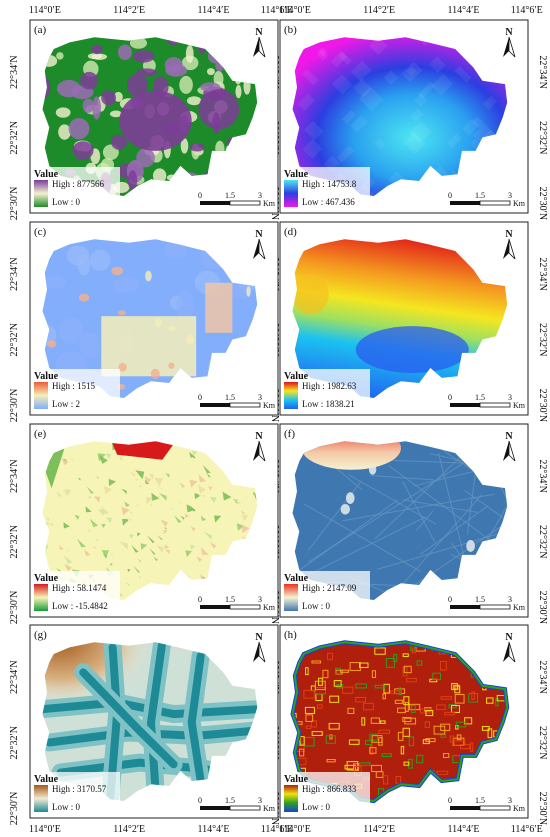 The image size is (550, 837). What do you see at coordinates (79, 588) in the screenshot?
I see `legend-high-label: High : 58.1474` at bounding box center [79, 588].